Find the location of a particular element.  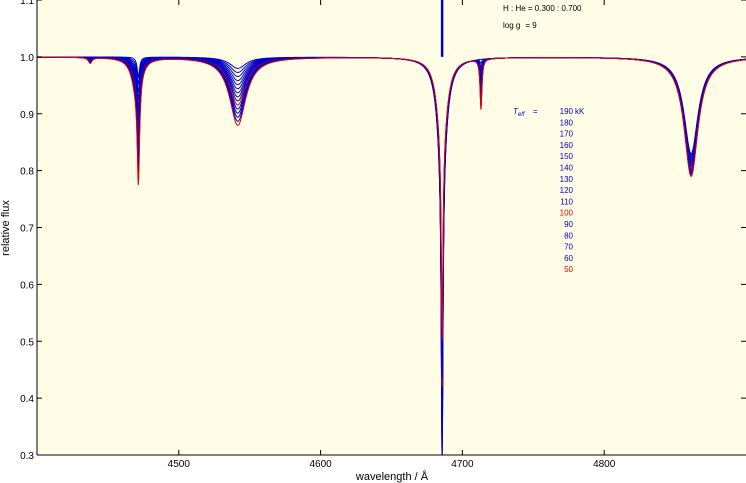

teff-legend: 190 180 170 160 150 140 130 120 110 100 90 80 70 60 50 is located at coordinates (567, 190).